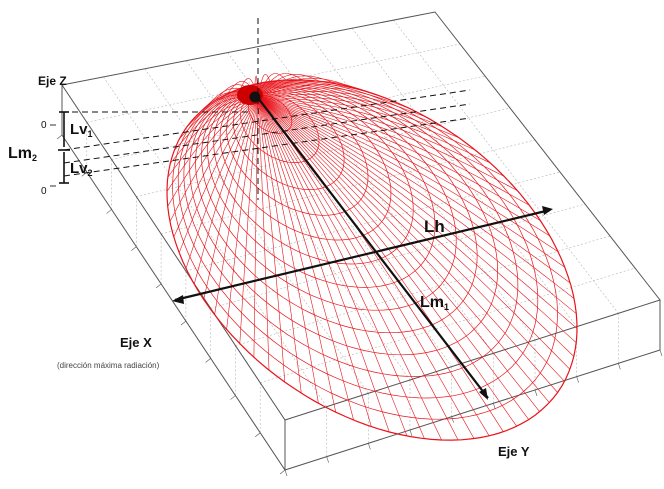  Describe the element at coordinates (22, 154) in the screenshot. I see `lm2-label: Lm2` at that location.